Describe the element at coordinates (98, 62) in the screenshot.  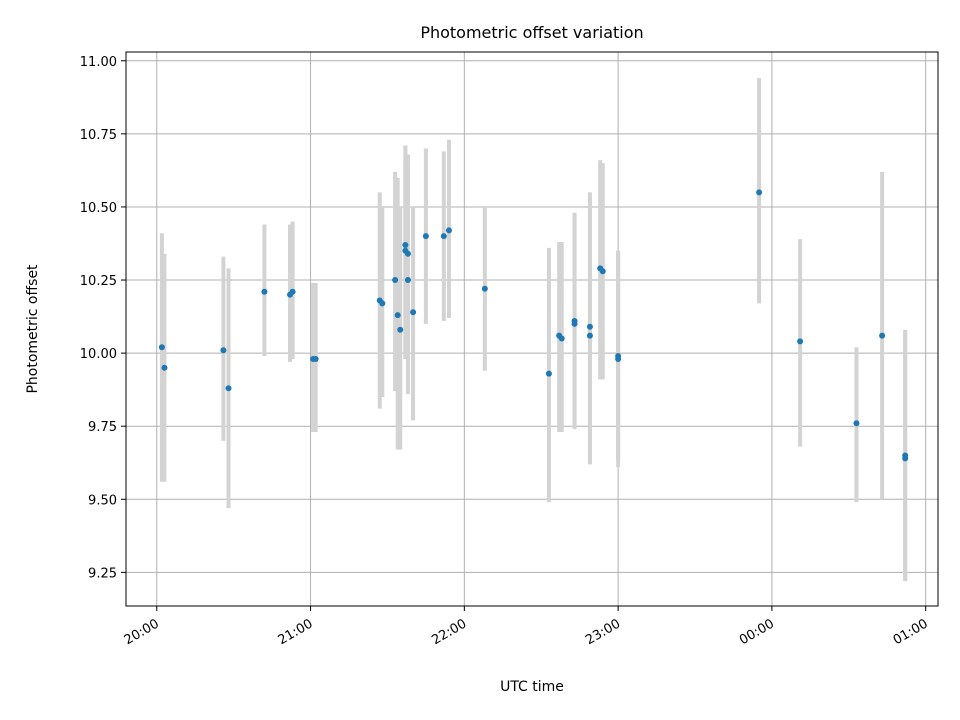
I see `y-tick-label: 11.00` at that location.